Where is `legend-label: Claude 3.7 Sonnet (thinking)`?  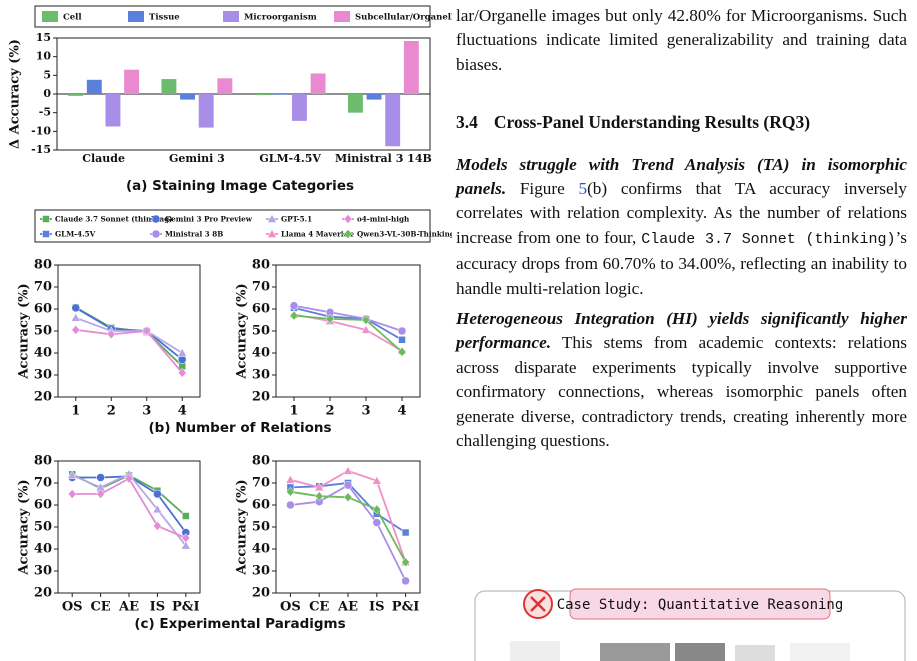 legend-label: Claude 3.7 Sonnet (thinking) is located at coordinates (114, 219).